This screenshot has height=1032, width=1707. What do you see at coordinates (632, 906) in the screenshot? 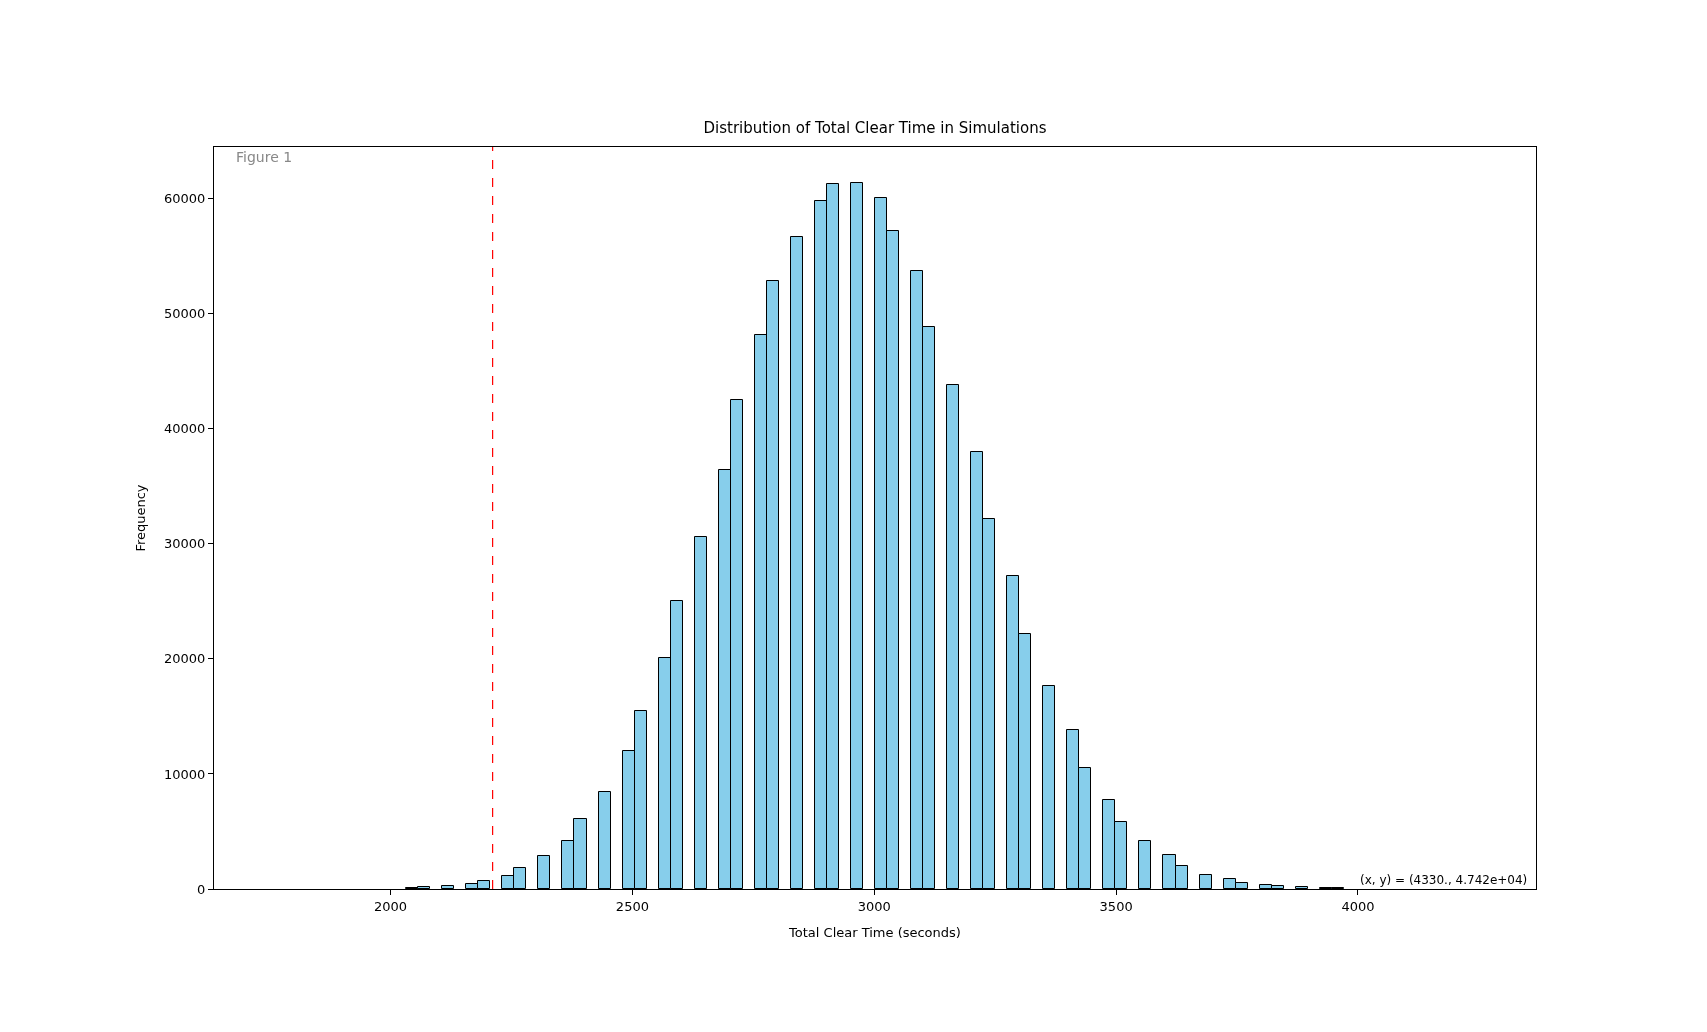
I see `x-tick-label: 2500` at bounding box center [632, 906].